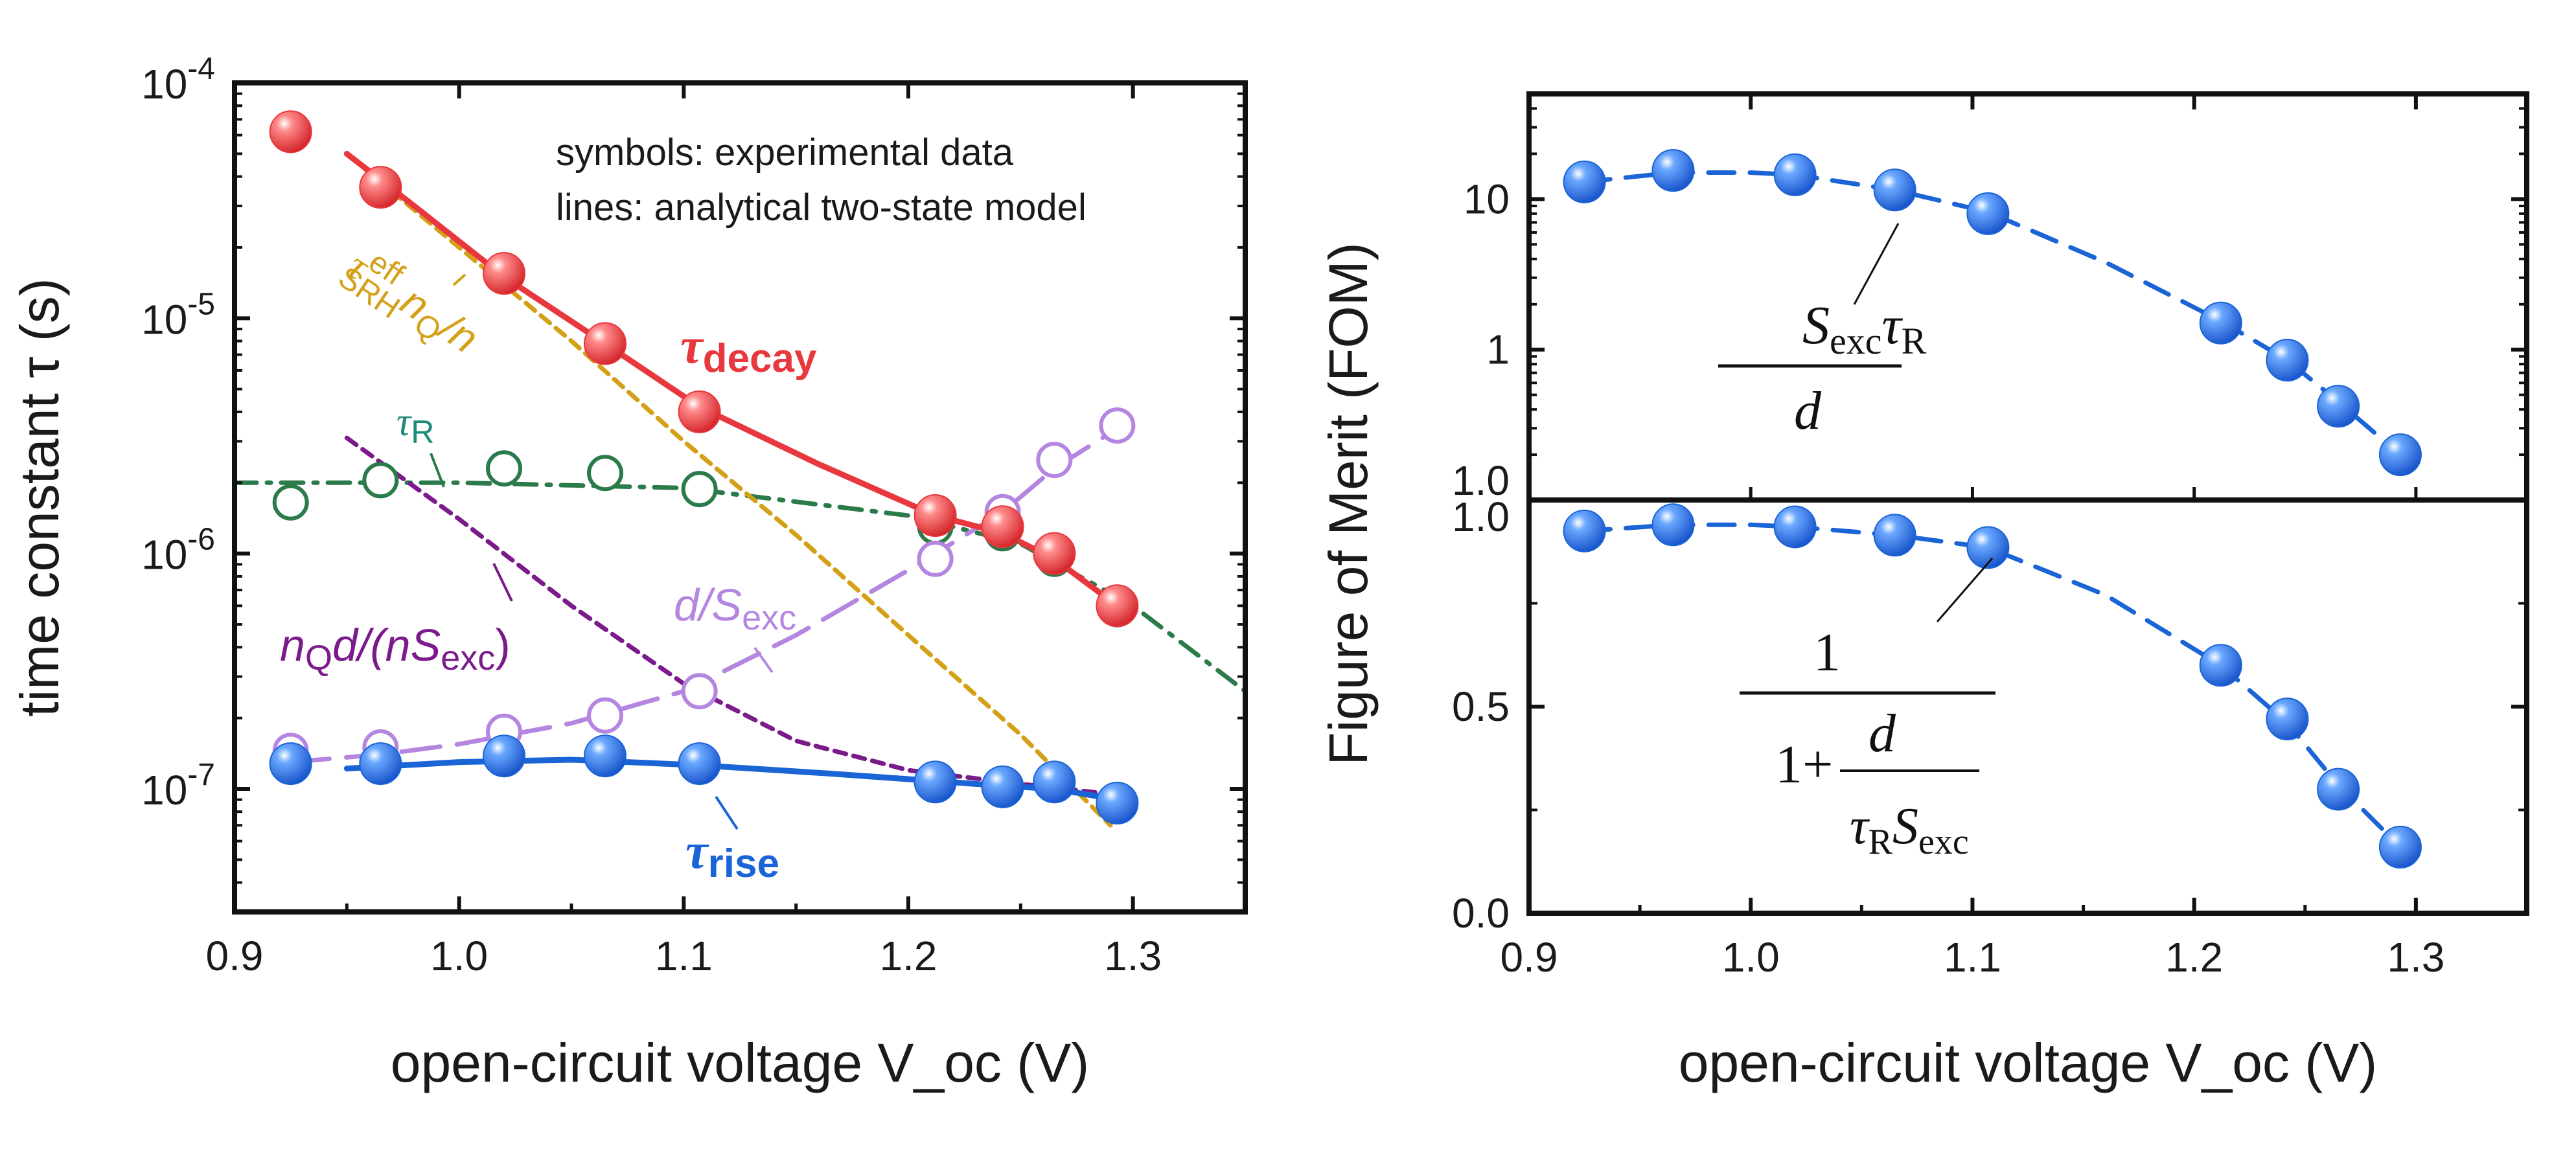 This screenshot has width=2576, height=1171. What do you see at coordinates (732, 855) in the screenshot?
I see `label-tau-rise: τrise` at bounding box center [732, 855].